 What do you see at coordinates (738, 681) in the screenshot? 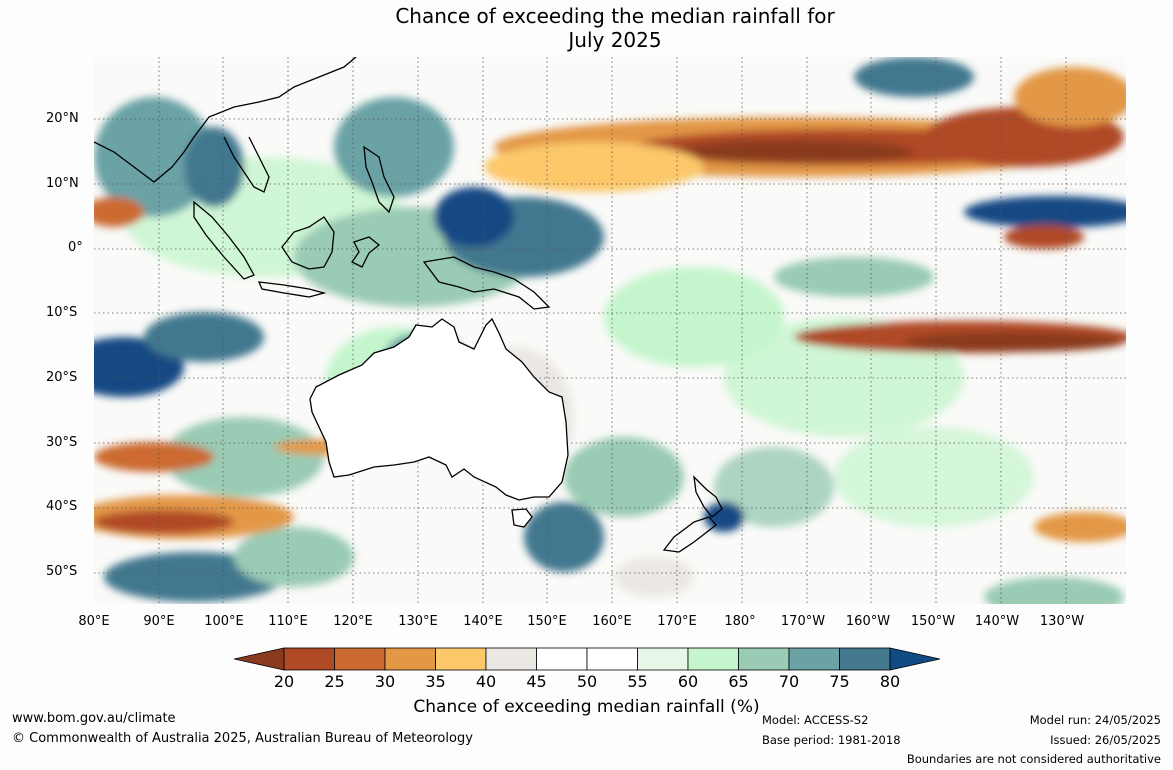
I see `colorbar-tick-label: 65` at bounding box center [738, 681].